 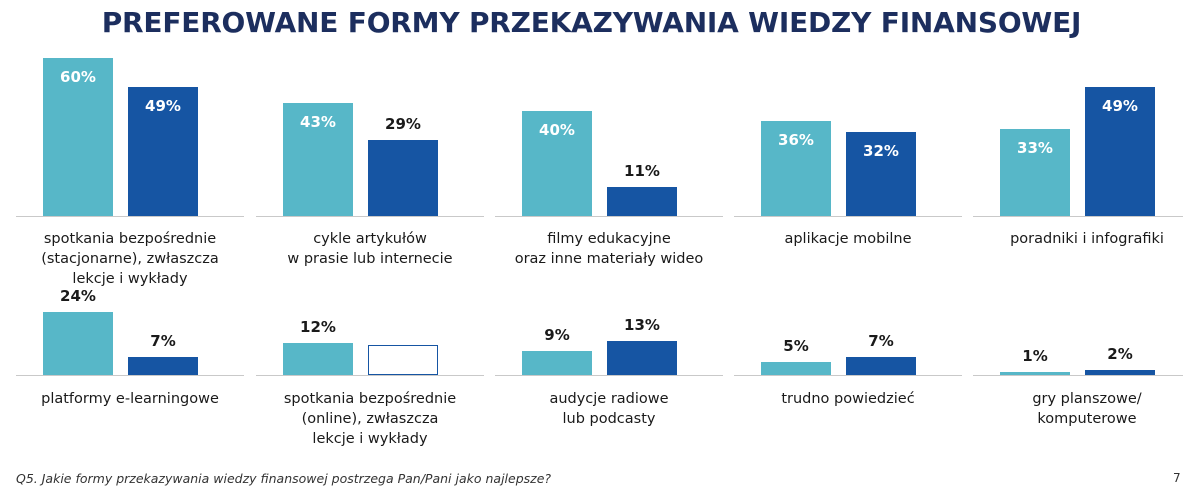 I want to click on category-label: poradniki i infografiki, so click(x=1087, y=239).